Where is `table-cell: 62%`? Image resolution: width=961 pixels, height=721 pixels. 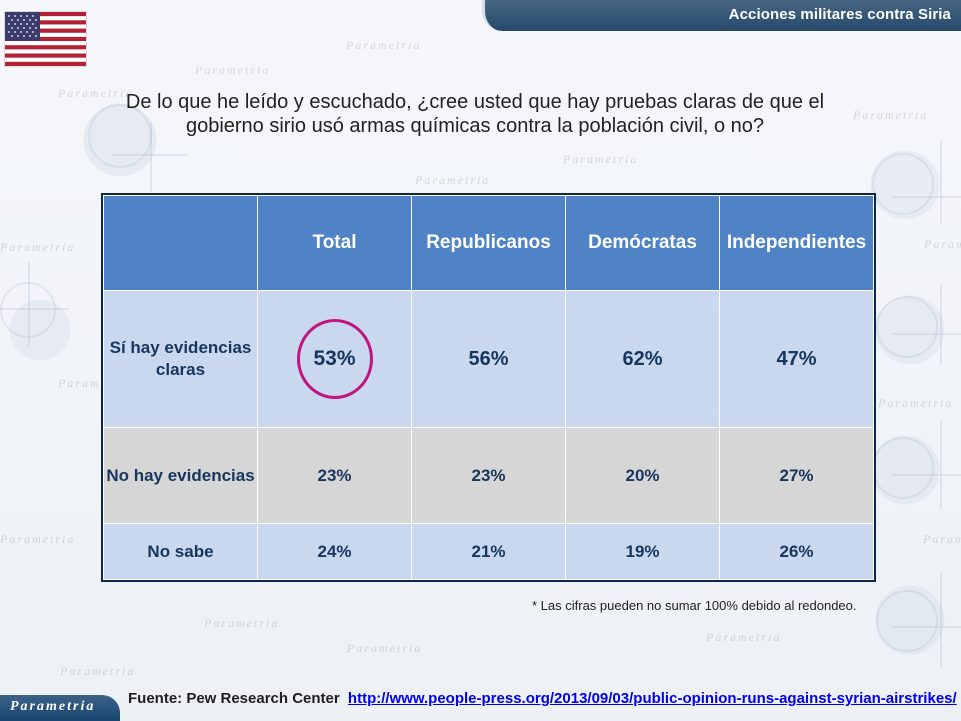
table-cell: 62% is located at coordinates (642, 359).